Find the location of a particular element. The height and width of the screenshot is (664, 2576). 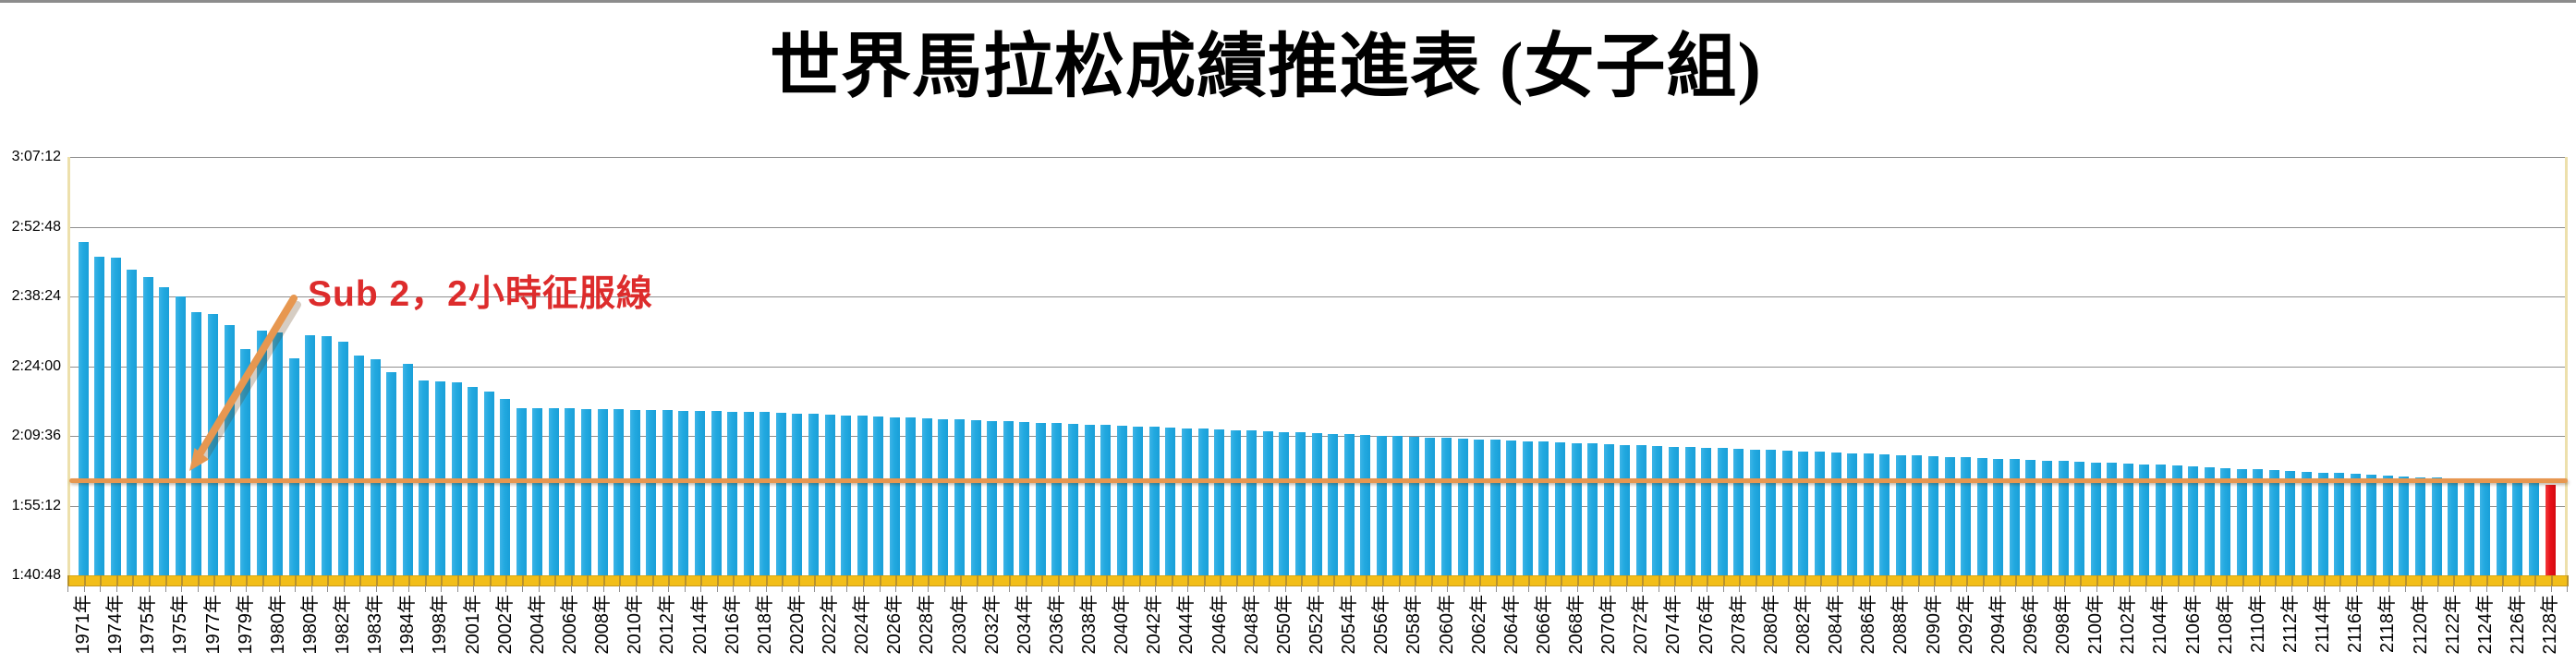

x-axis-label: 2090年 is located at coordinates (1934, 625).